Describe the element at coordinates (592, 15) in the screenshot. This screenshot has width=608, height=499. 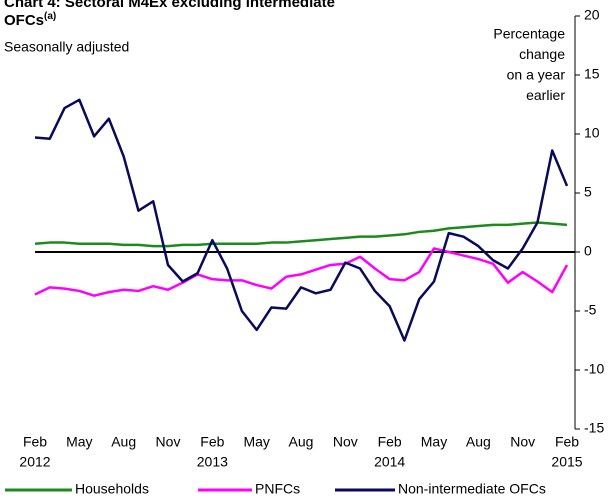
I see `y-tick-label: 20` at that location.